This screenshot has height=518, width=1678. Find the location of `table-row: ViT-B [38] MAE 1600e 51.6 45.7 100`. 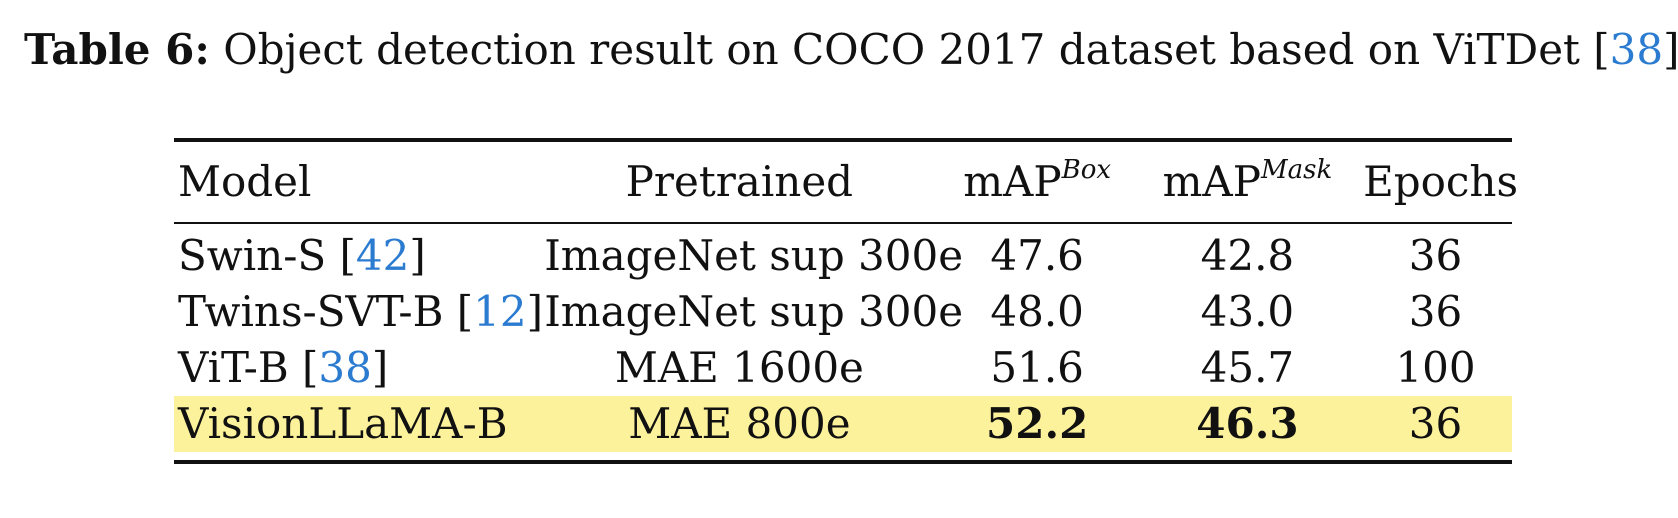

table-row: ViT-B [38] MAE 1600e 51.6 45.7 100 is located at coordinates (843, 368).